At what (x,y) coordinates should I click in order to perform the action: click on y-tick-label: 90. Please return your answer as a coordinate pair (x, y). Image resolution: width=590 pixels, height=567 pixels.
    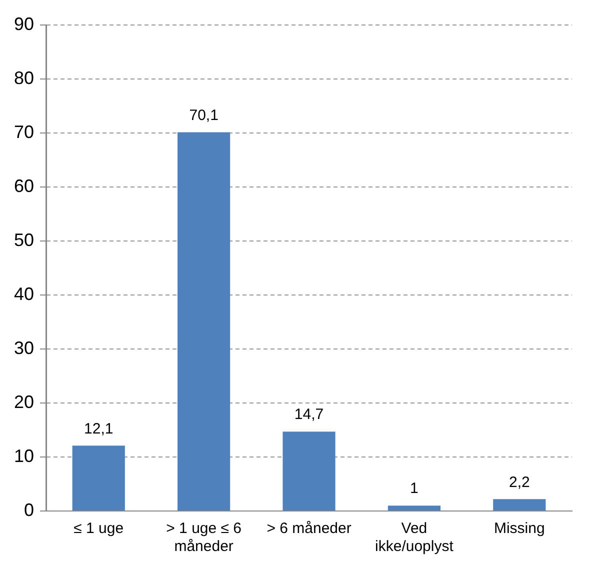
    Looking at the image, I should click on (24, 24).